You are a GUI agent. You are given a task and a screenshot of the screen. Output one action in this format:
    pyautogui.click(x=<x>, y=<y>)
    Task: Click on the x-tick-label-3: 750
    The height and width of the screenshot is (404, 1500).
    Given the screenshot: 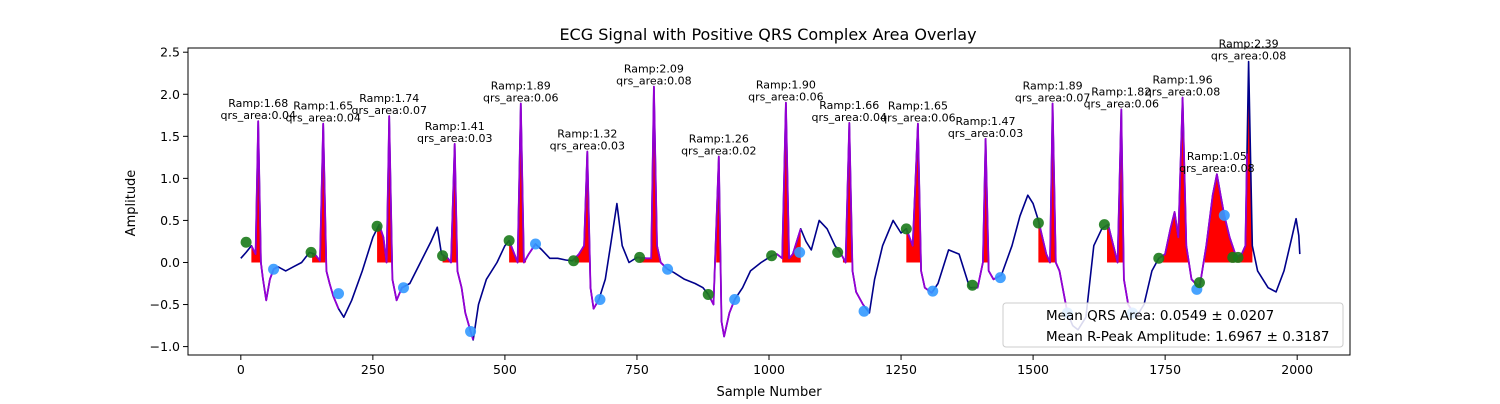 What is the action you would take?
    pyautogui.click(x=637, y=369)
    